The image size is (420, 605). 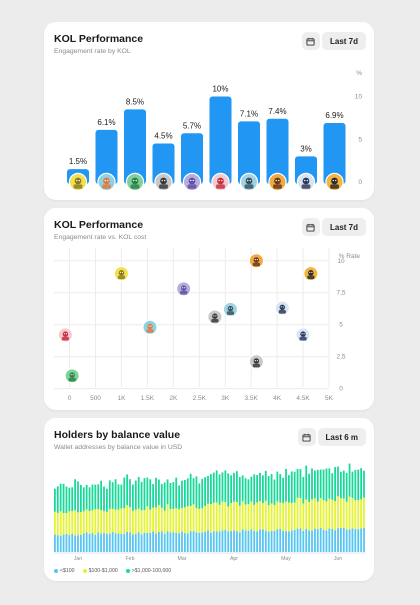 I want to click on y-tick-label: 10, so click(x=341, y=261).